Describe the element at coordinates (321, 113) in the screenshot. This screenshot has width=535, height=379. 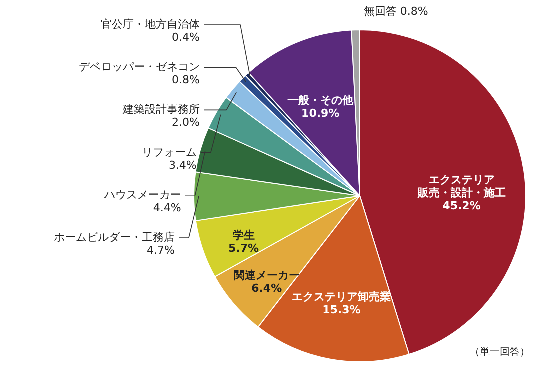
I see `data-label: 10.9%` at that location.